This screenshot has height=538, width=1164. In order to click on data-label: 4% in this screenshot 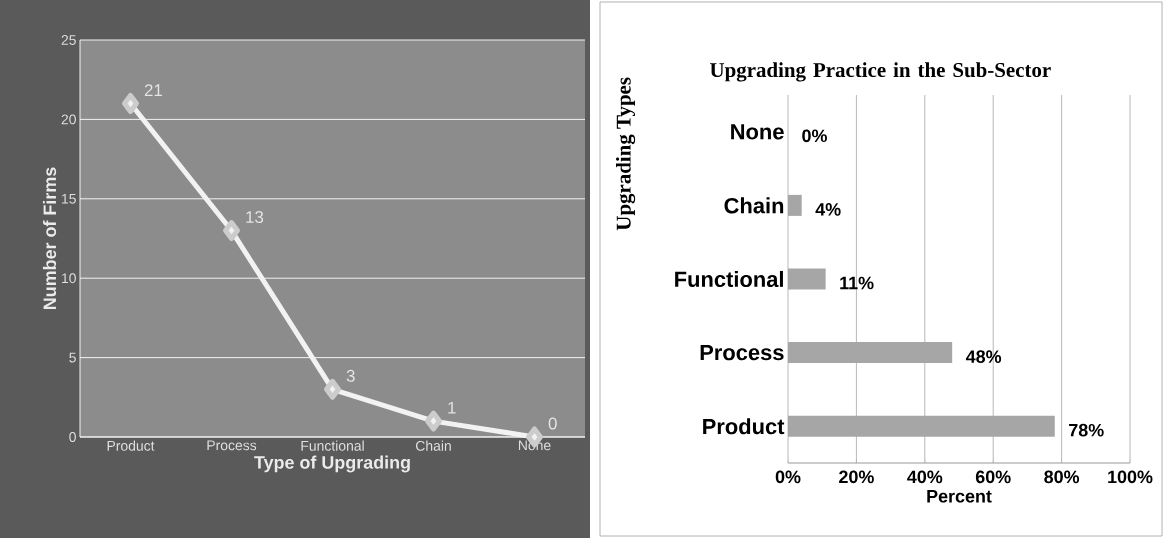, I will do `click(828, 209)`.